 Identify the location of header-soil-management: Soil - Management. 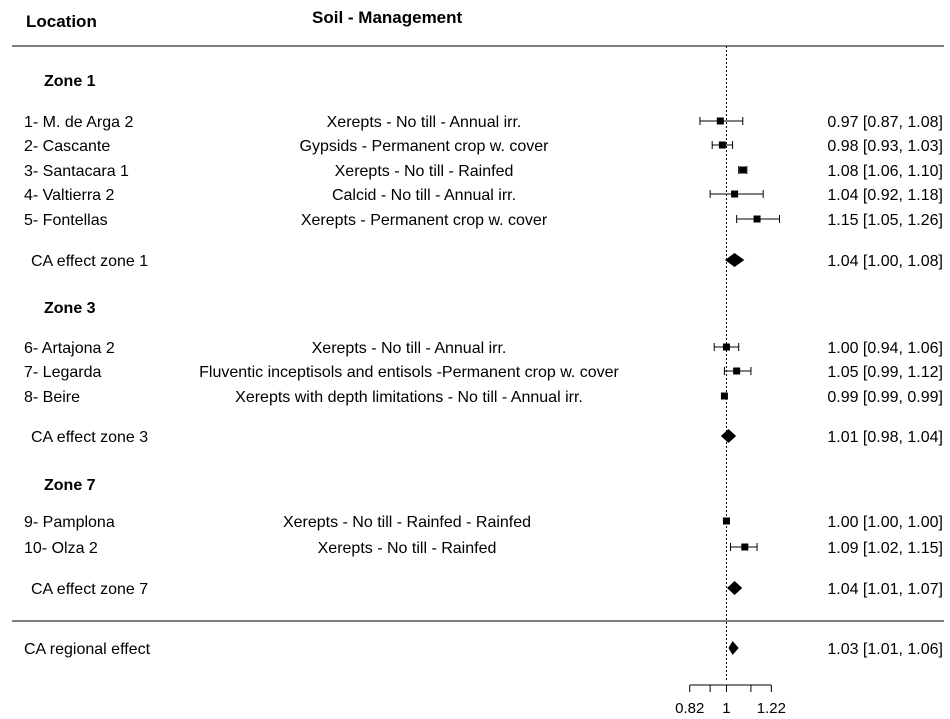
(387, 17).